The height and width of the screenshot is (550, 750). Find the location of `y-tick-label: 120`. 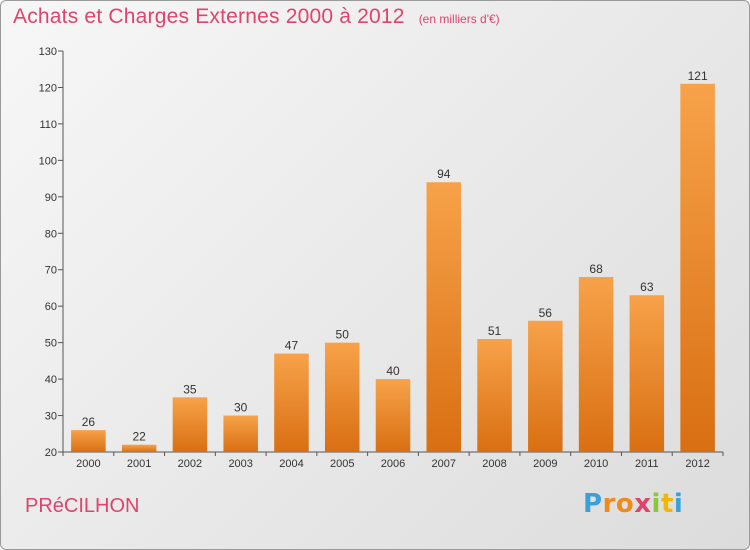

y-tick-label: 120 is located at coordinates (48, 88).